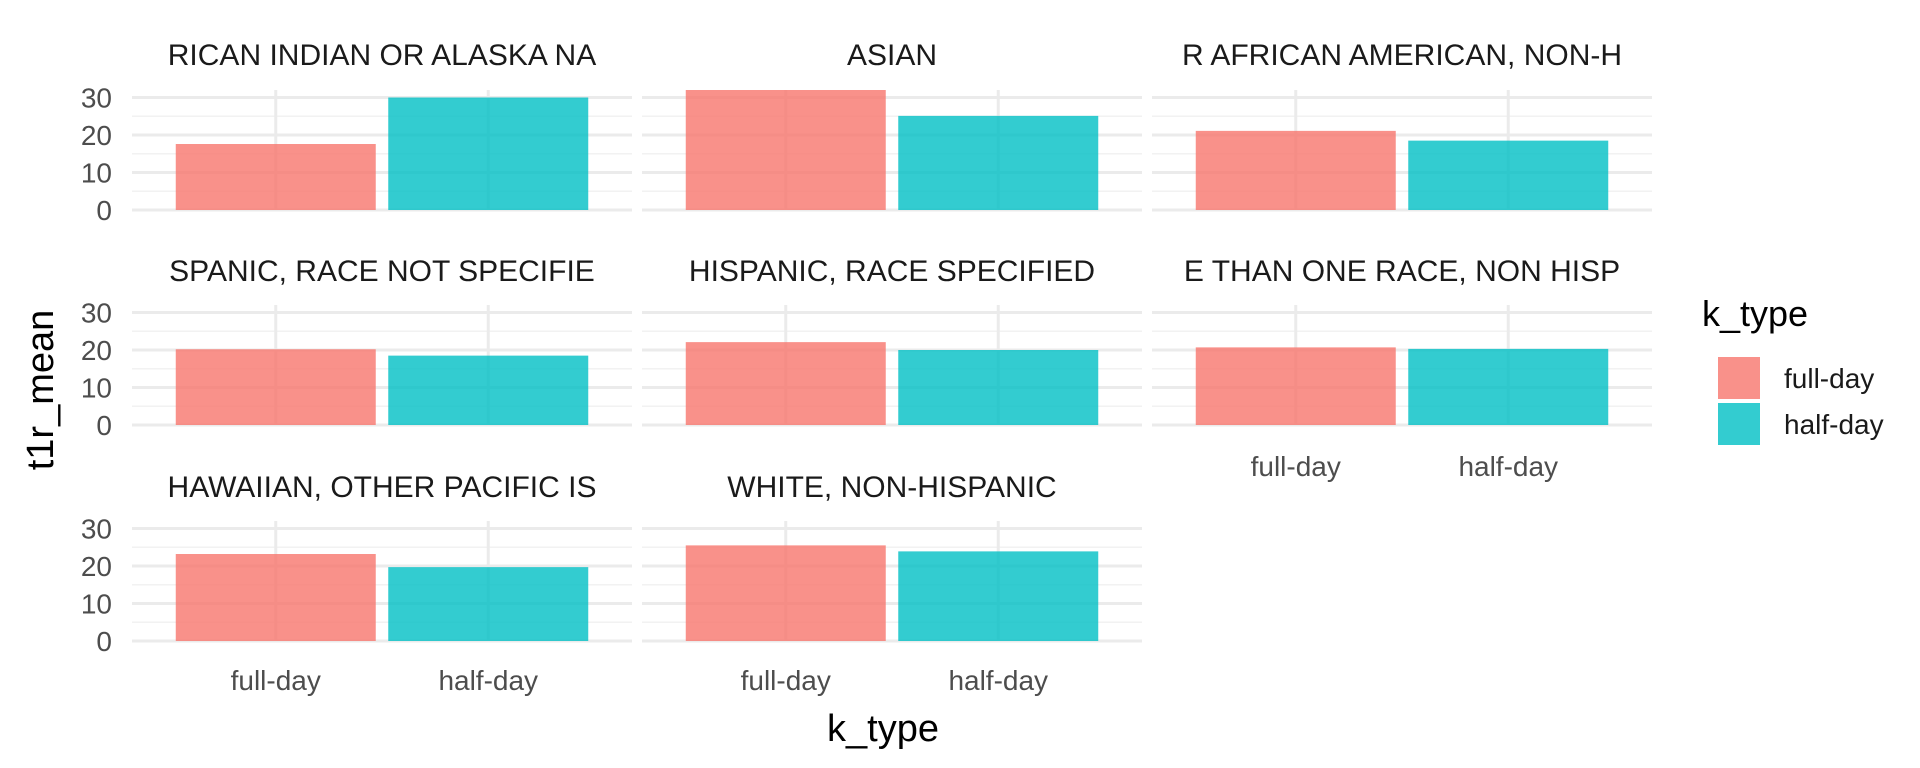  Describe the element at coordinates (891, 487) in the screenshot. I see `facet-title: WHITE, NON-HISPANIC` at that location.